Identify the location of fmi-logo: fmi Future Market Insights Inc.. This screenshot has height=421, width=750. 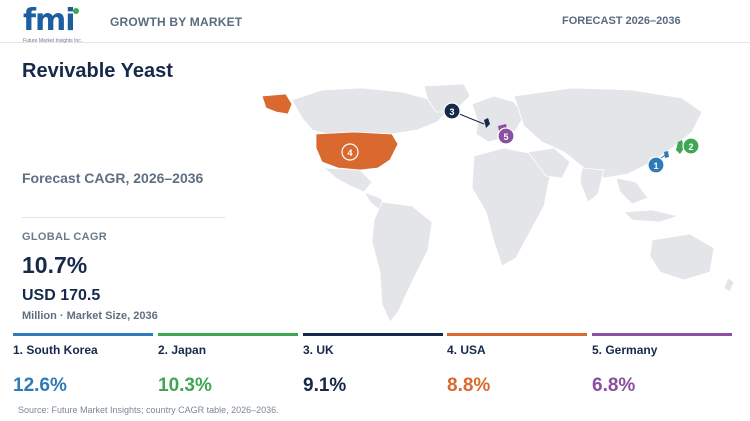
(58, 24).